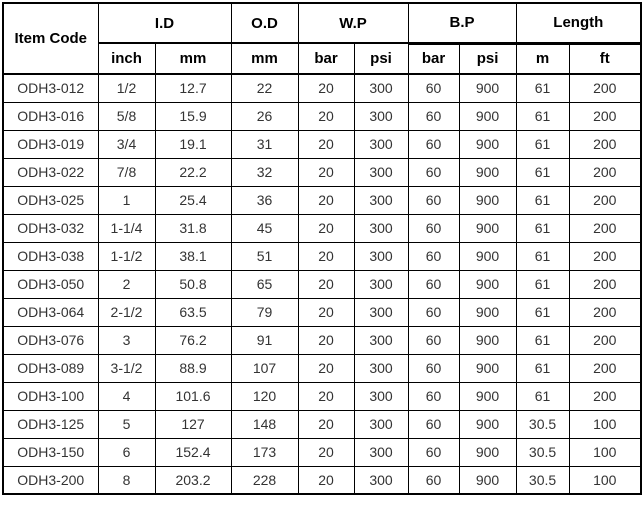  Describe the element at coordinates (193, 284) in the screenshot. I see `cell-id-mm: 50.8` at that location.